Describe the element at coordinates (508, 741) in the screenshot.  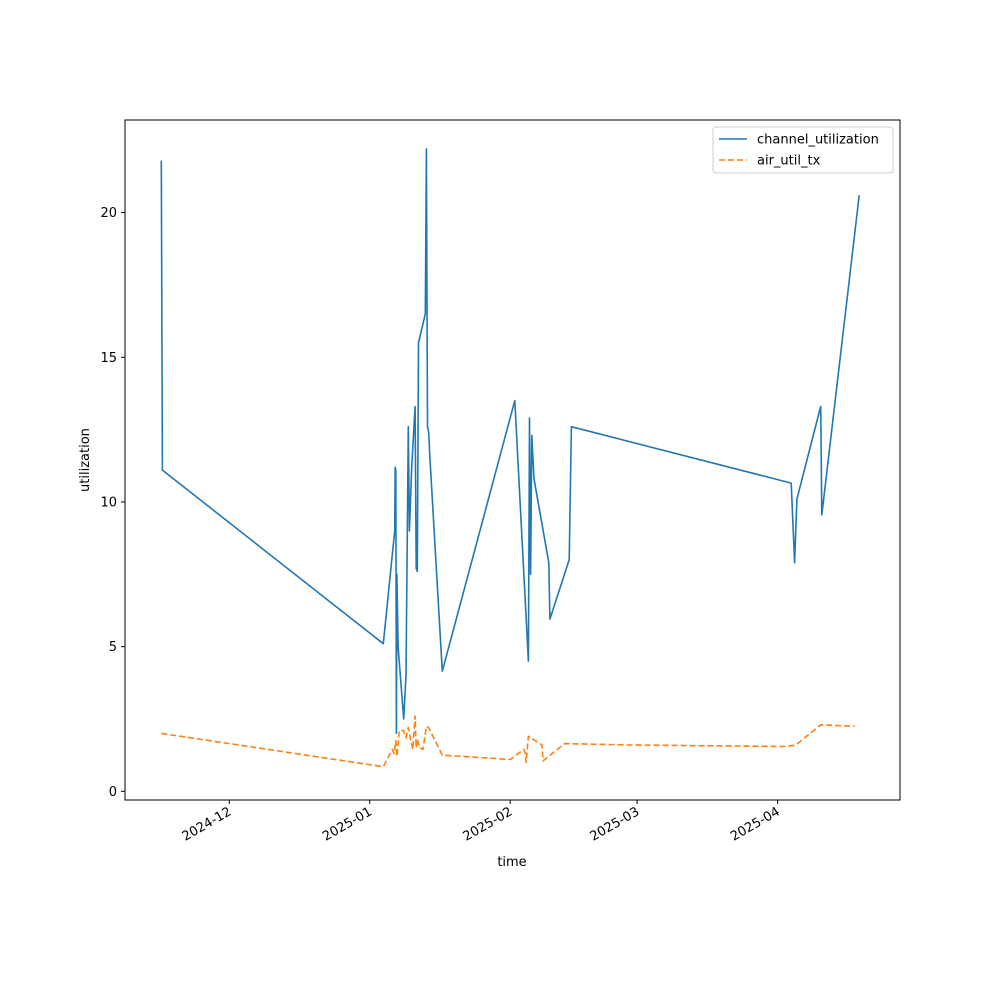
I see `series-line-air_util_tx` at that location.